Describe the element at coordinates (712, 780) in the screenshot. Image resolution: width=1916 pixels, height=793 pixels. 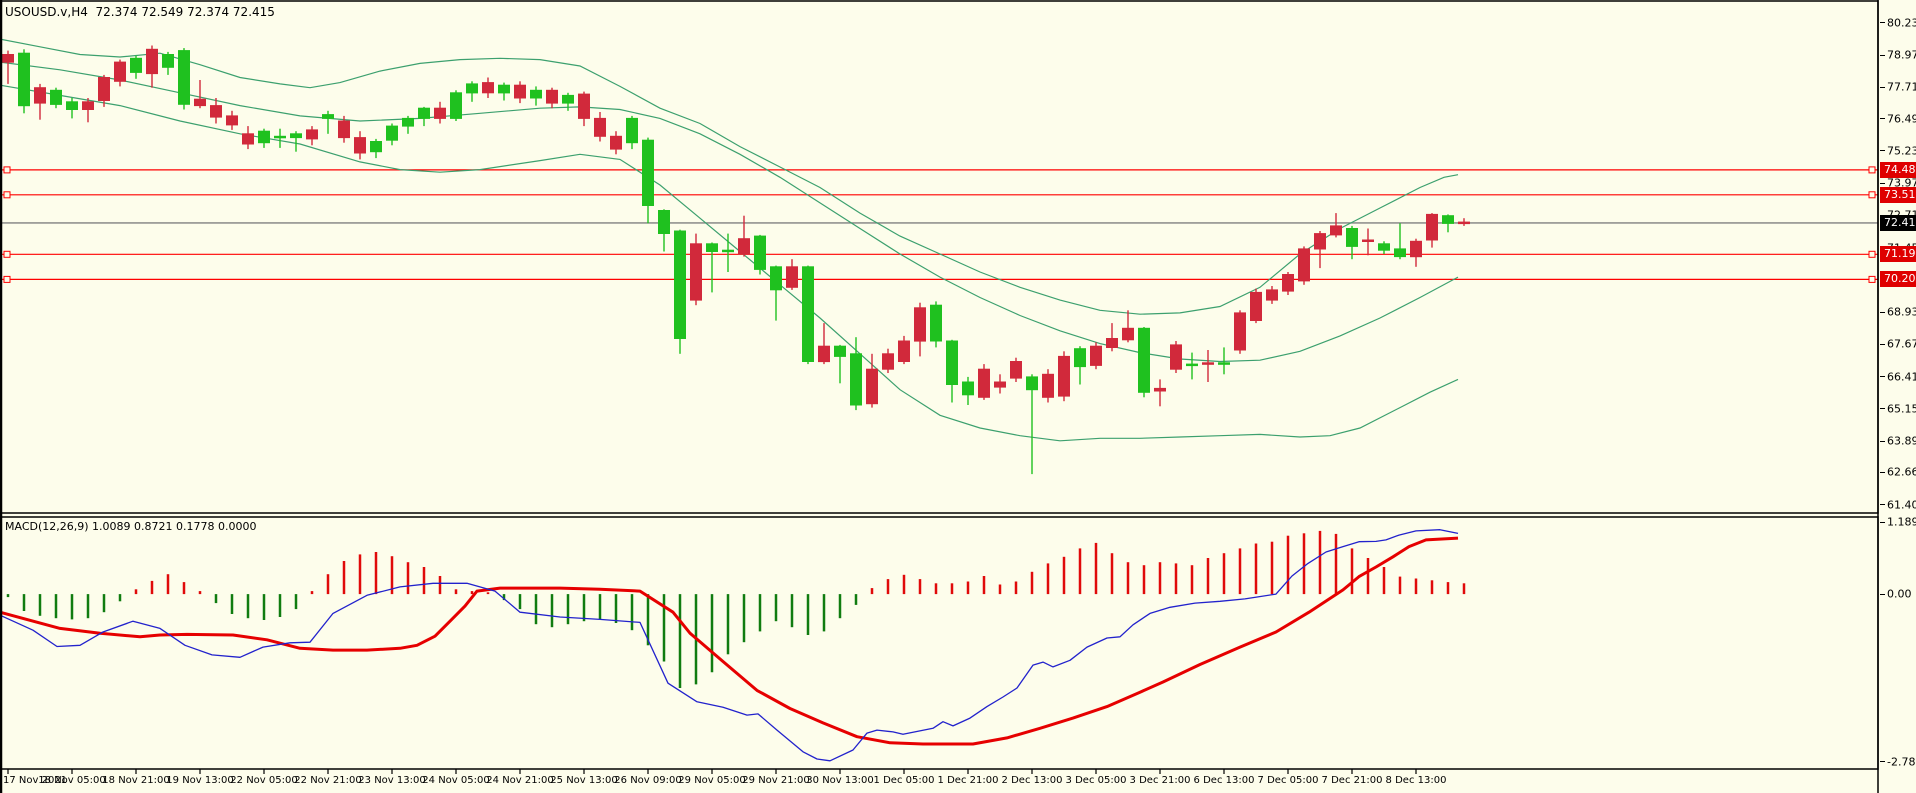
I see `time-axis-label: 29 Nov 05:00` at that location.